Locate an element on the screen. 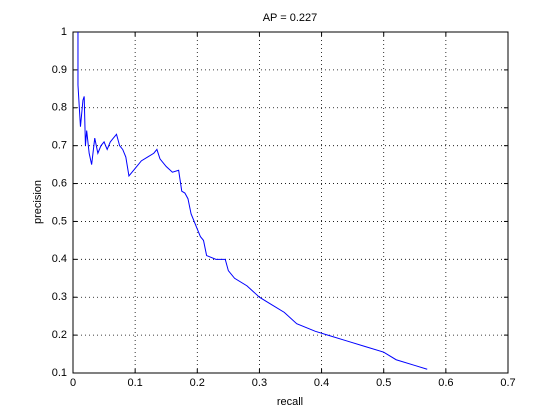 Image resolution: width=560 pixels, height=420 pixels. y-axis-label: precision is located at coordinates (38, 202).